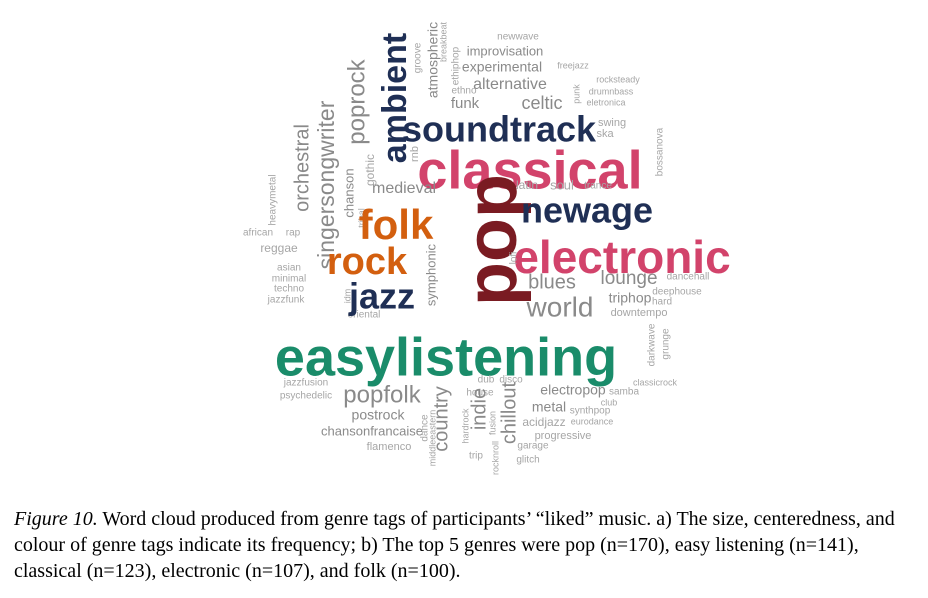 The image size is (928, 598). What do you see at coordinates (590, 411) in the screenshot?
I see `genre-tag-synthpop: synthpop` at bounding box center [590, 411].